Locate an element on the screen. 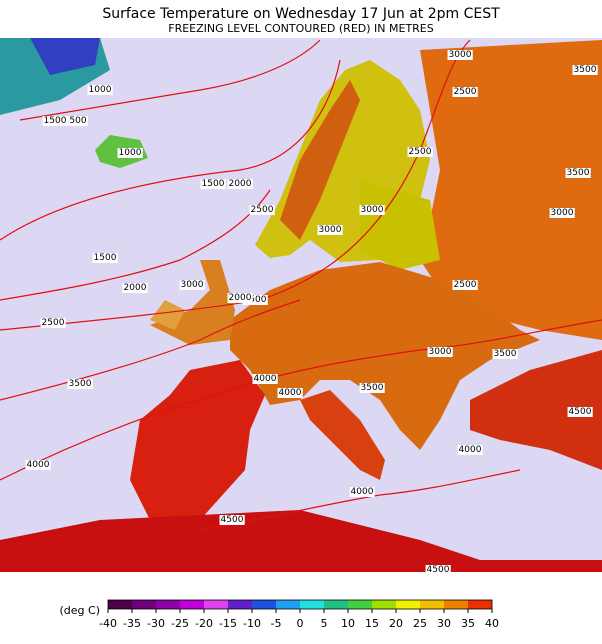  colorbar-tick-label: -40 is located at coordinates (108, 623).